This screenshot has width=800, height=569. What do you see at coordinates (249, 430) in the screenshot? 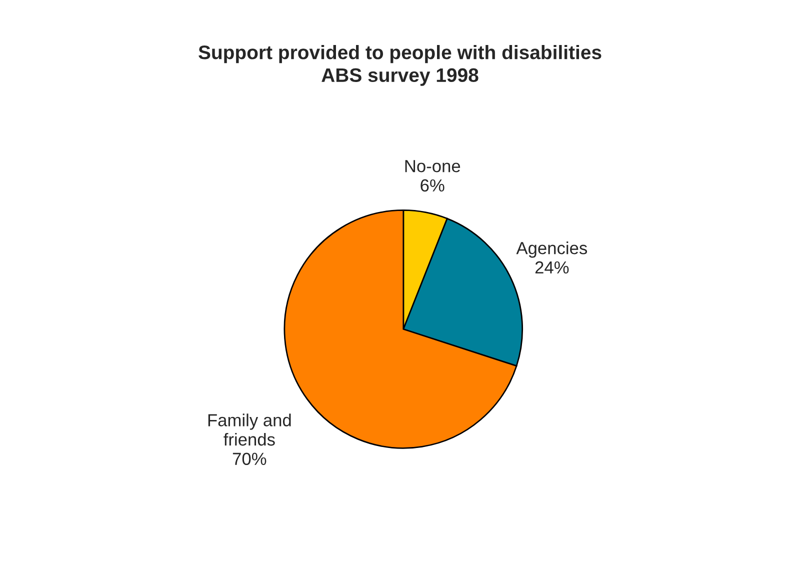
I see `slice-label: Family and friends` at bounding box center [249, 430].